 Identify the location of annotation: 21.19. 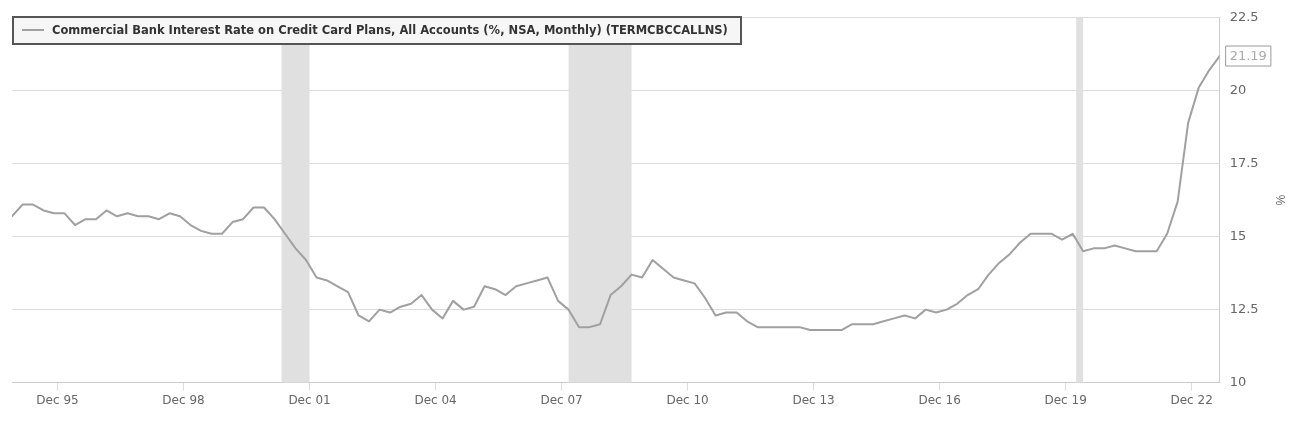
(1248, 56).